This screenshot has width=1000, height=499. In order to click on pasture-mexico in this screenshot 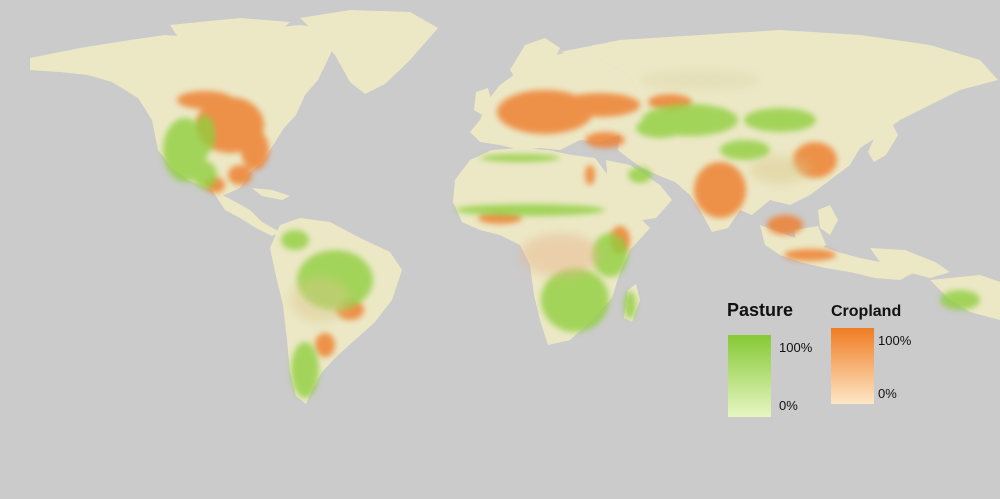, I will do `click(205, 175)`.